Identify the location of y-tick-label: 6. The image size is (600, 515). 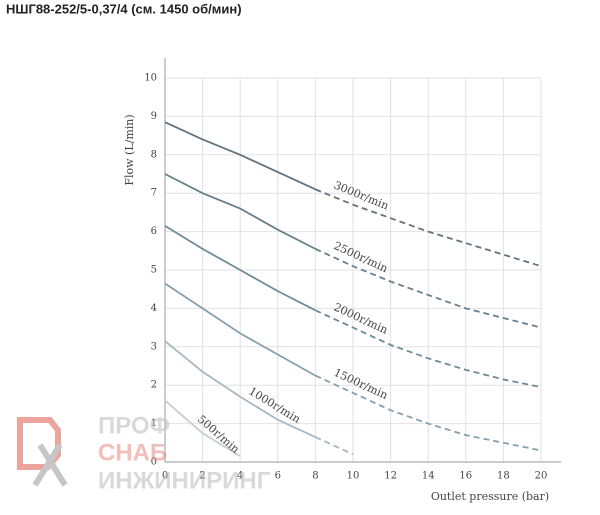
(154, 231).